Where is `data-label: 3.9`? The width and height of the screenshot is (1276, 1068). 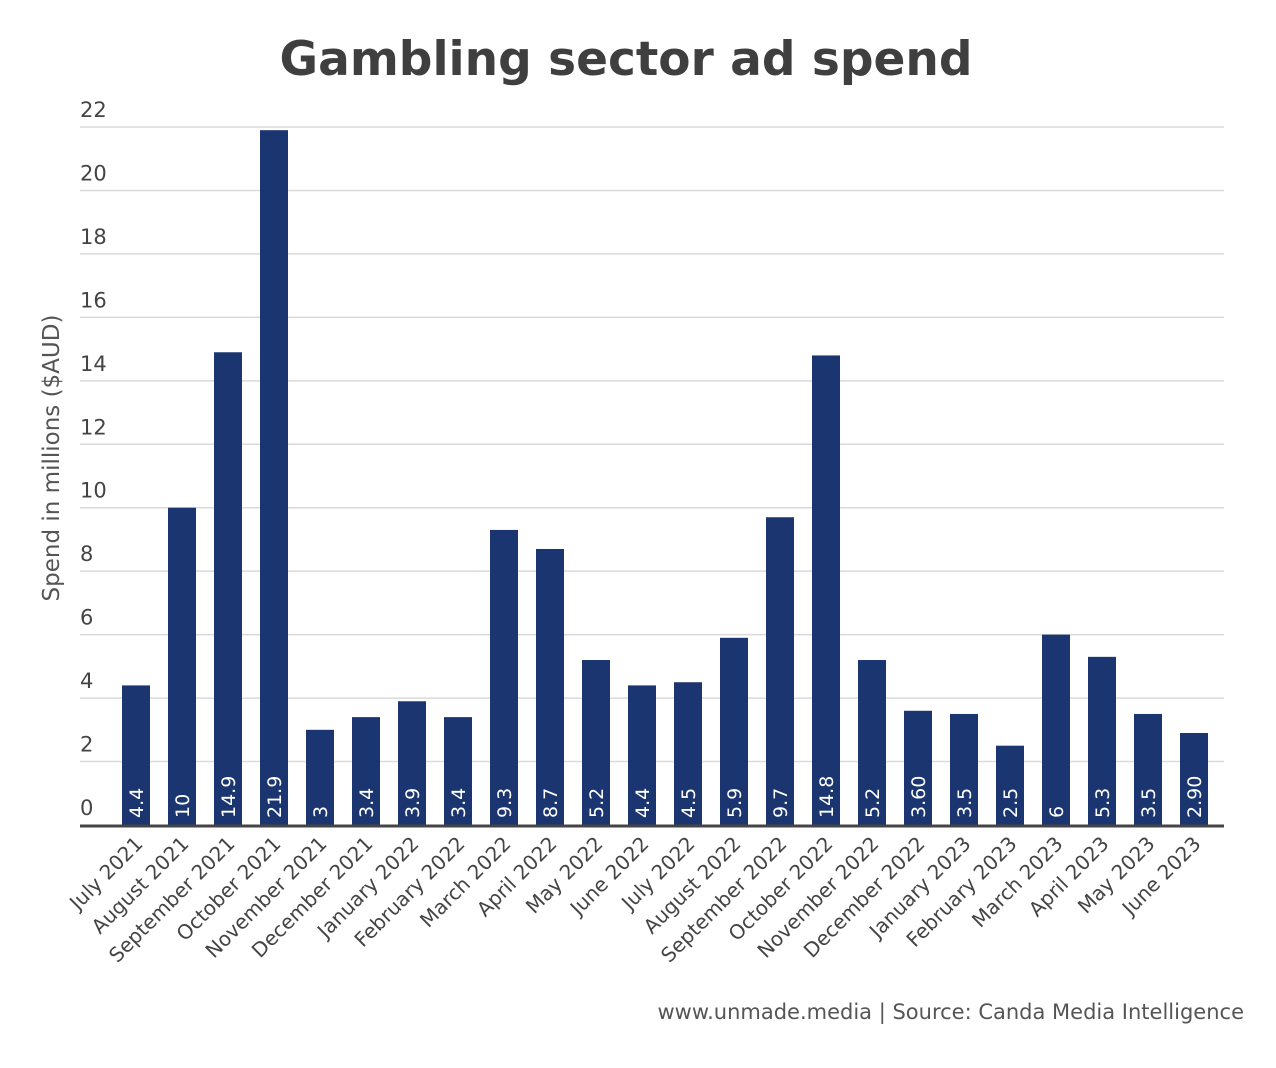
data-label: 3.9 is located at coordinates (413, 803).